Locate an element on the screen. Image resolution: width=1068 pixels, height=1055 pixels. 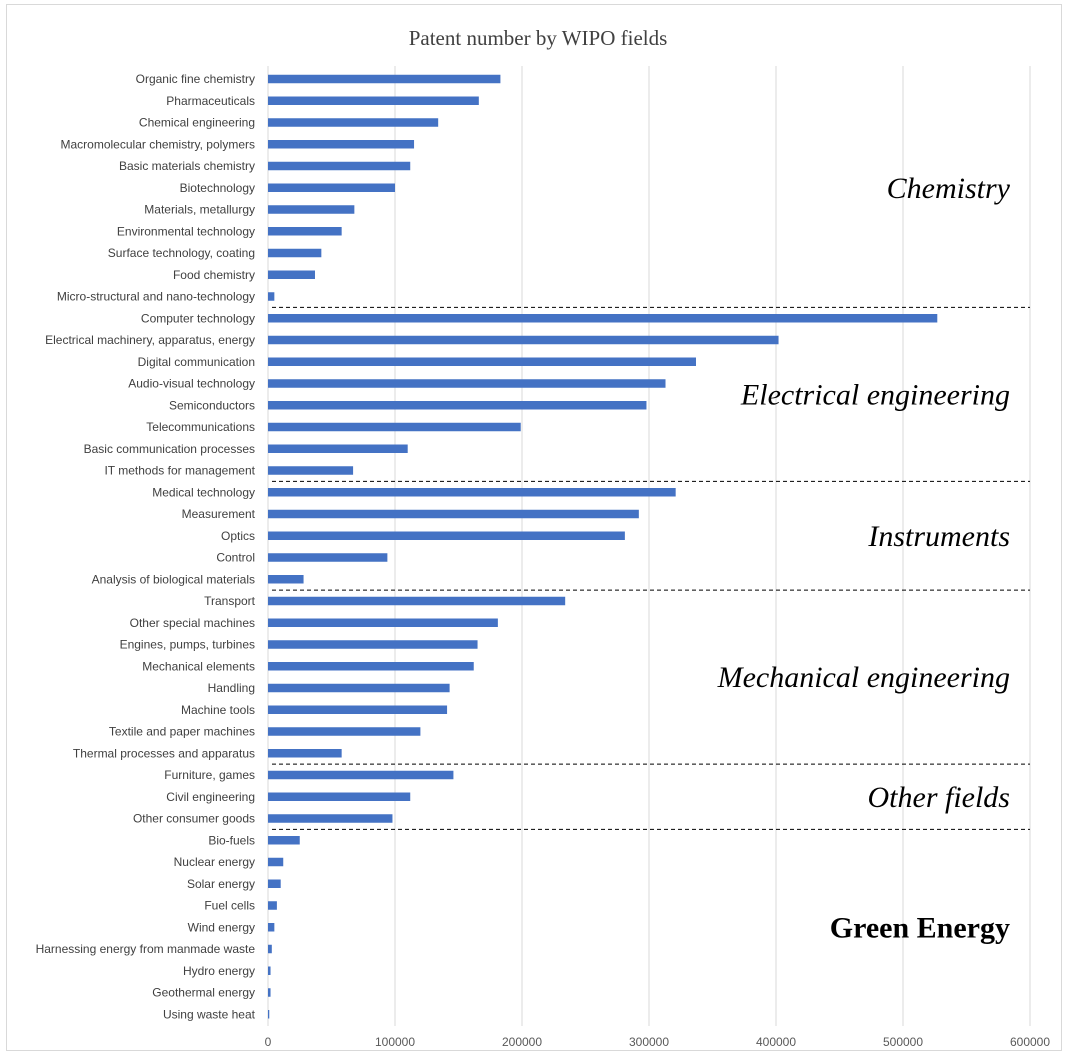
category-label: Medical technology is located at coordinates (203, 492).